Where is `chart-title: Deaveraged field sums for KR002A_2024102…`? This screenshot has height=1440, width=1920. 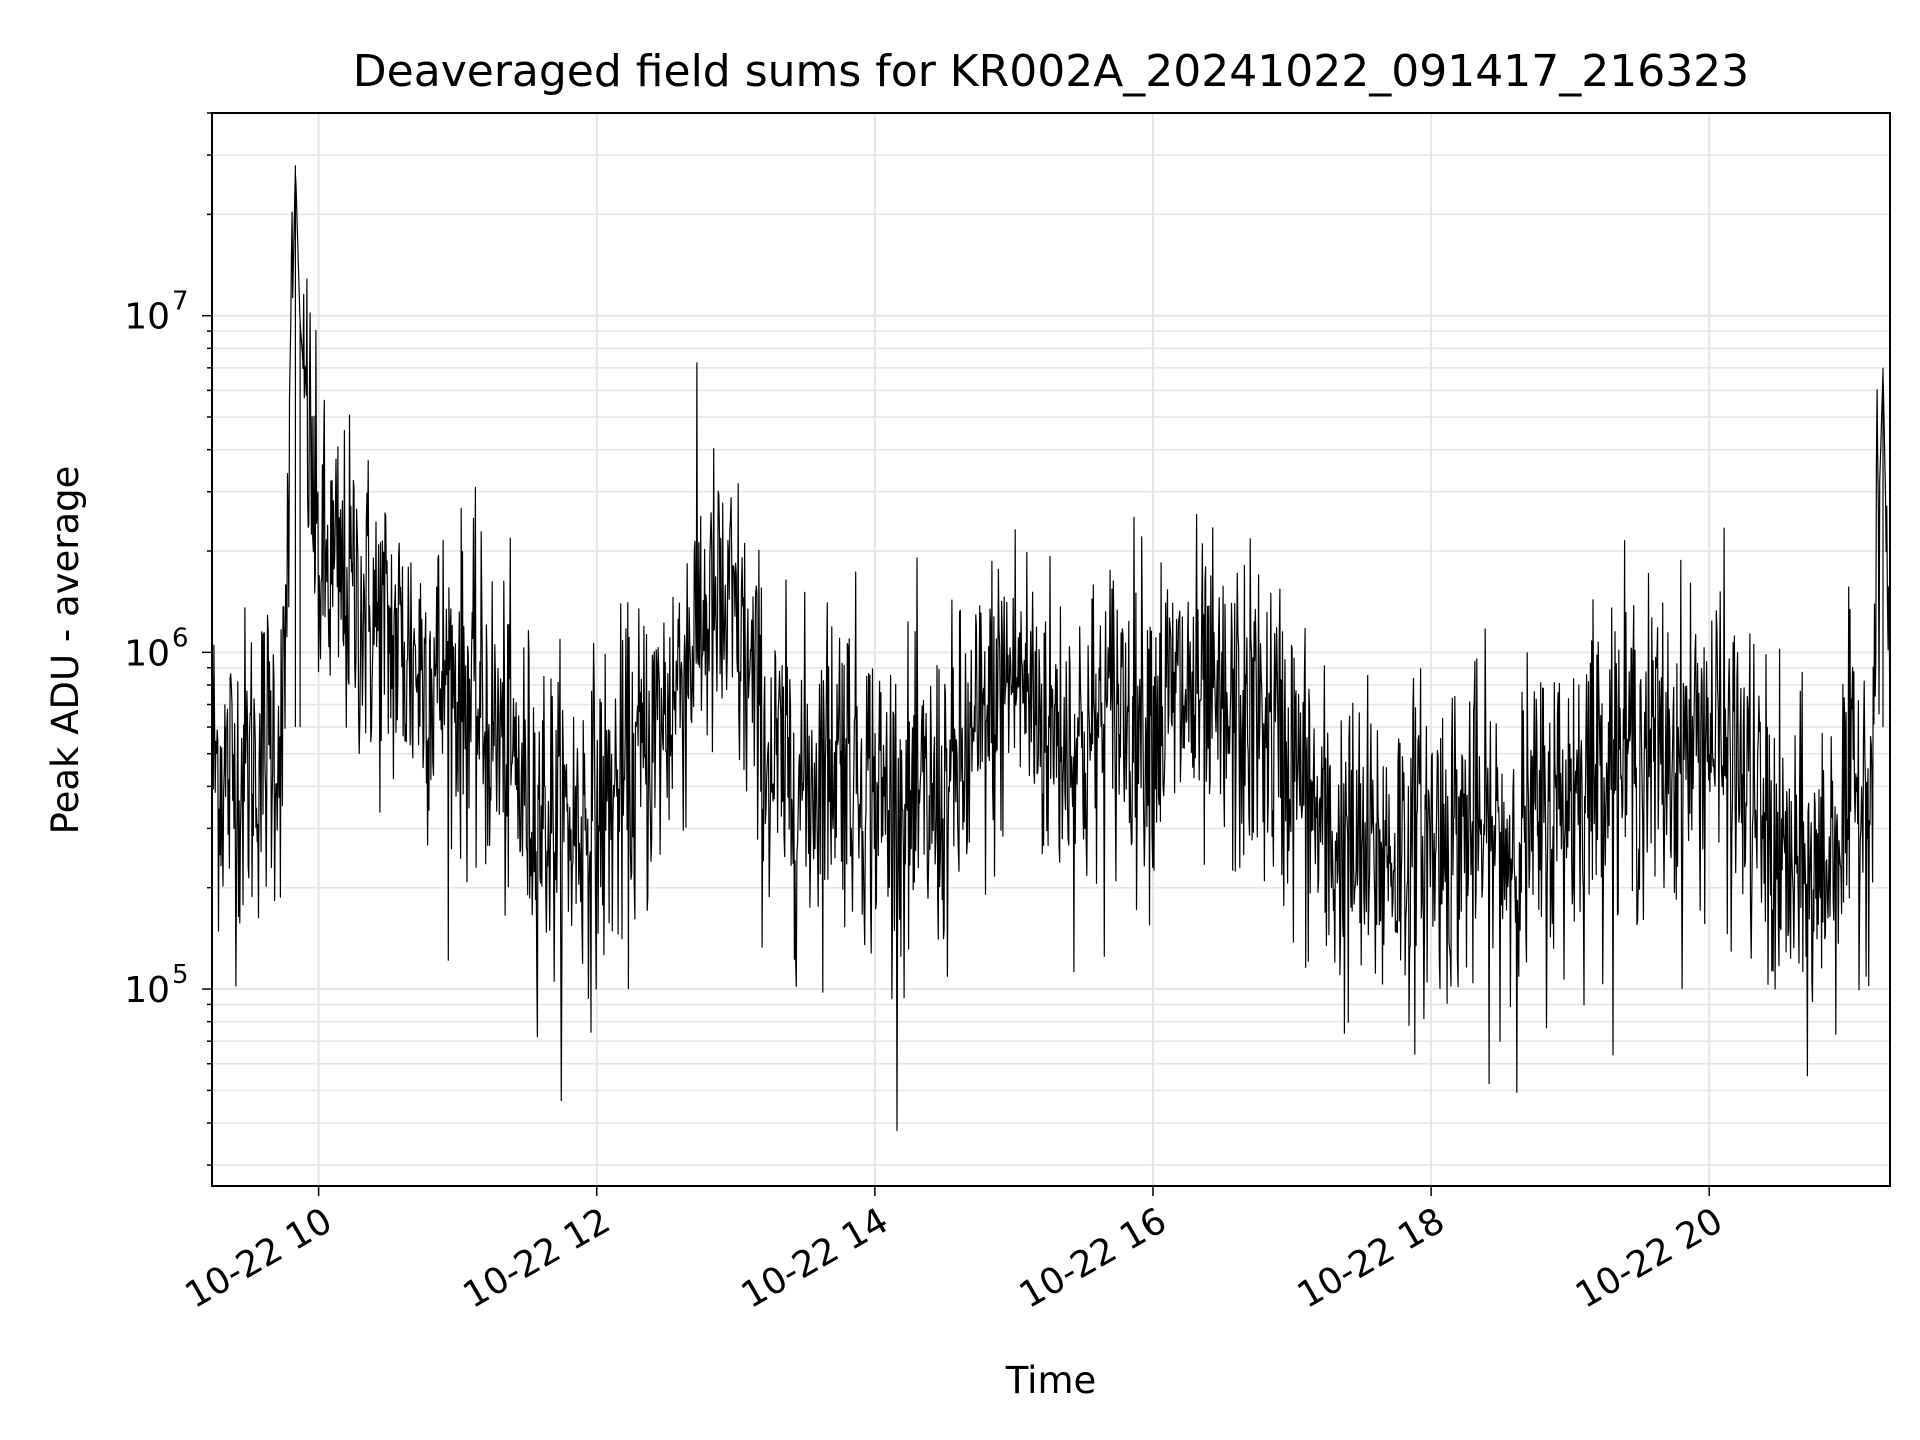
chart-title: Deaveraged field sums for KR002A_2024102… is located at coordinates (1051, 71).